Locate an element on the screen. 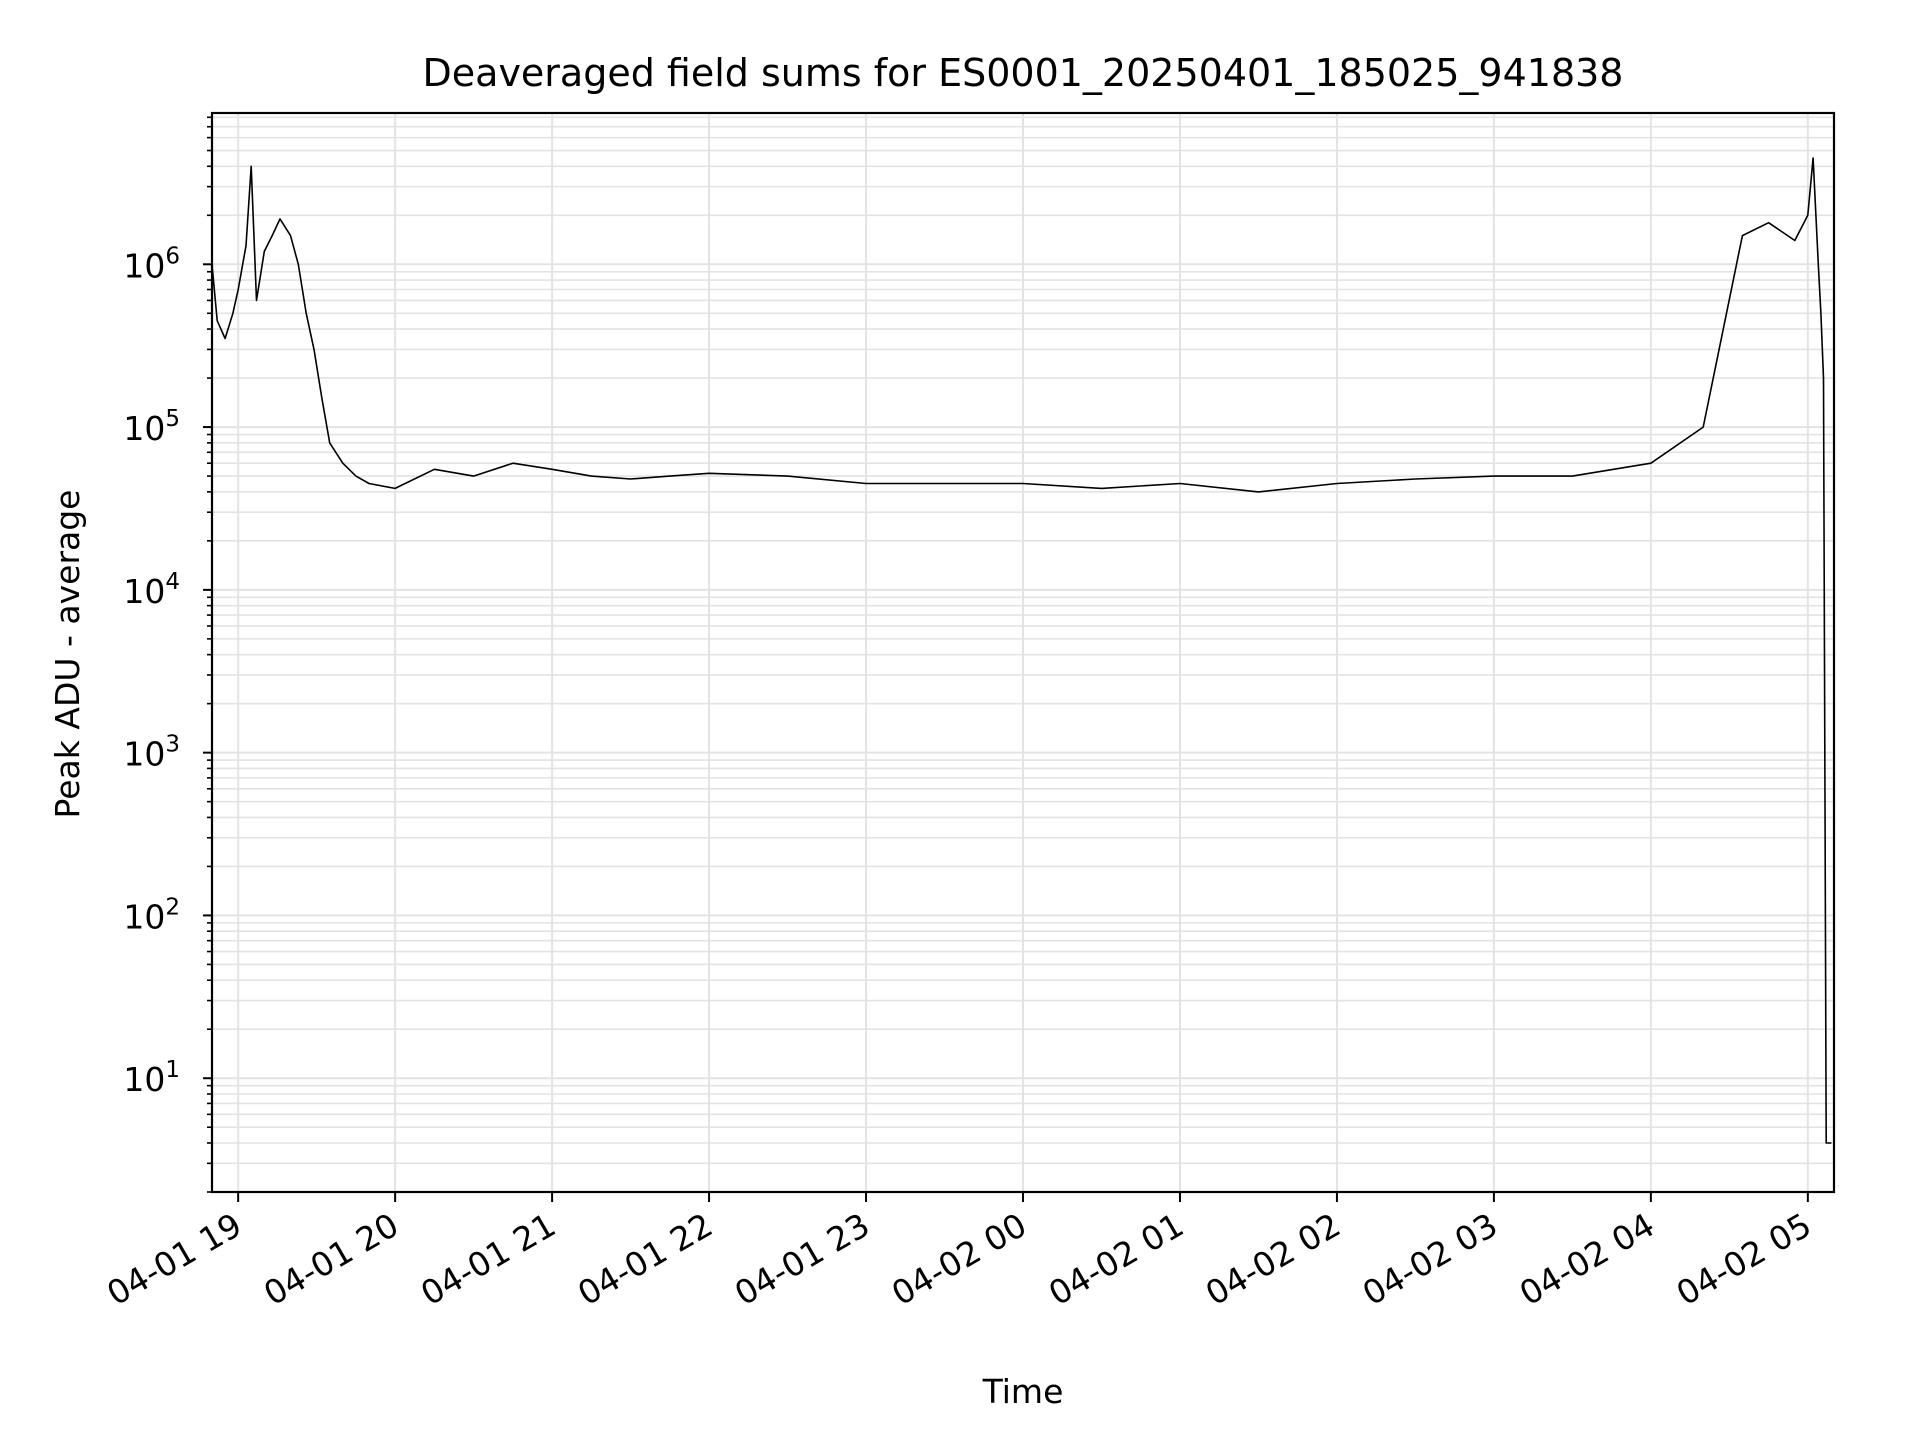 Image resolution: width=1920 pixels, height=1440 pixels. x-tick-label: 04-01 23 is located at coordinates (802, 1259).